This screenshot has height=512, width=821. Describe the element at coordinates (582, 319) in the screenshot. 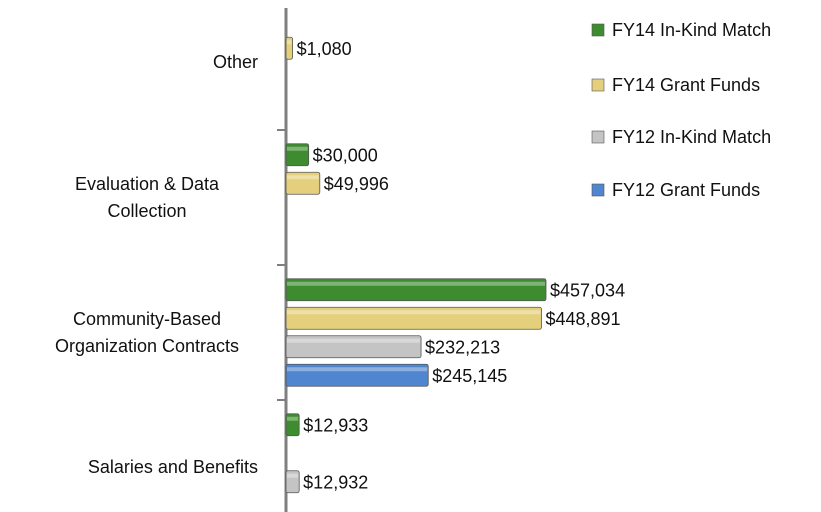

I see `value-label: $448,891` at that location.